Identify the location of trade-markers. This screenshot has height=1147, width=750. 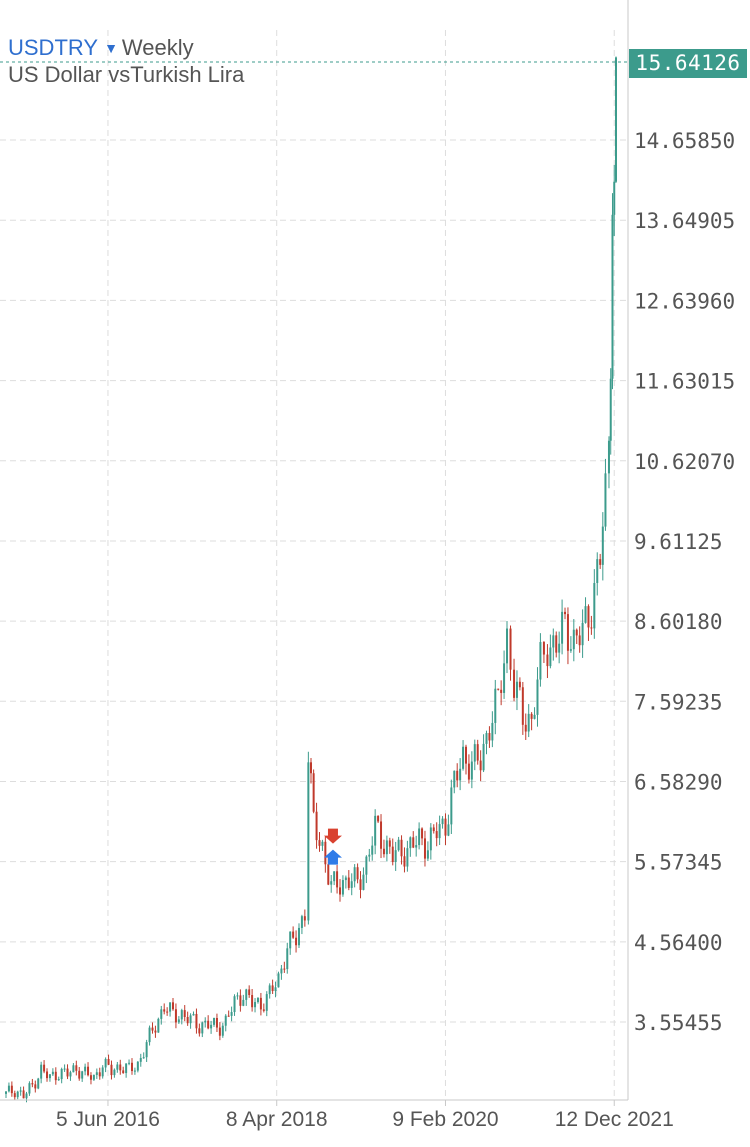
(332, 846).